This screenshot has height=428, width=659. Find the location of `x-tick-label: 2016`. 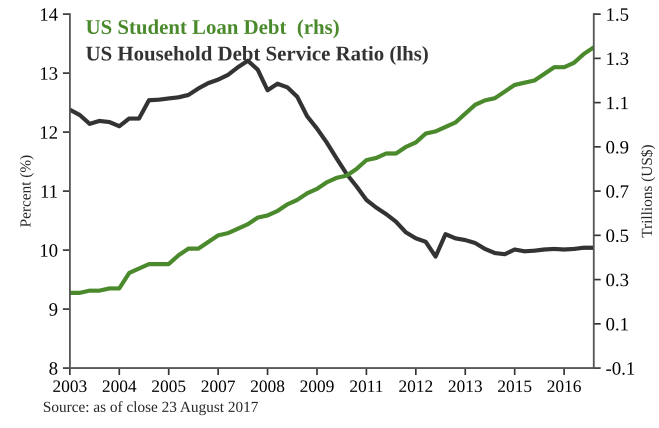

x-tick-label: 2016 is located at coordinates (564, 386).